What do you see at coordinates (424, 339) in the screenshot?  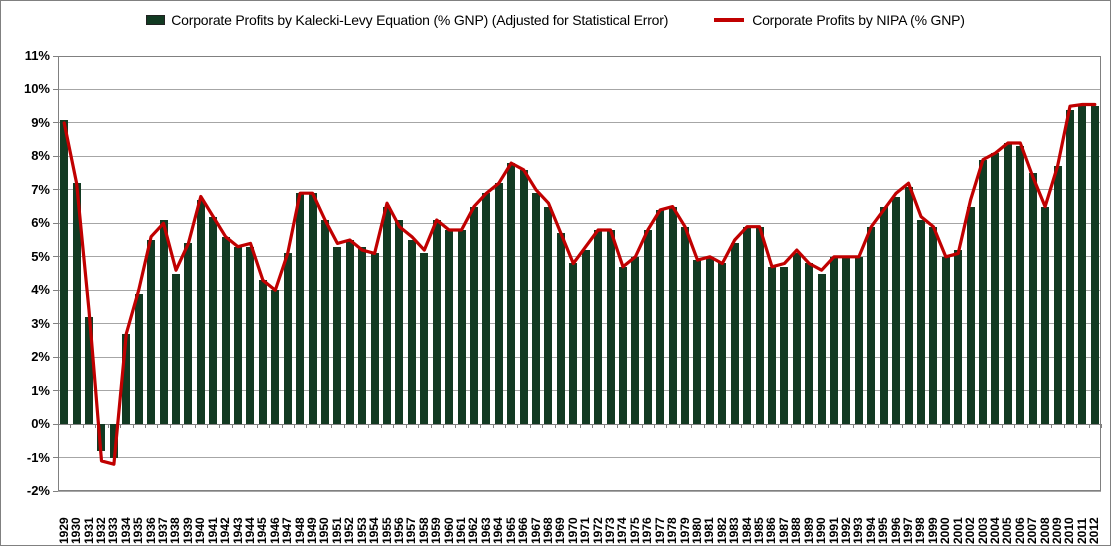 I see `bar-1958` at bounding box center [424, 339].